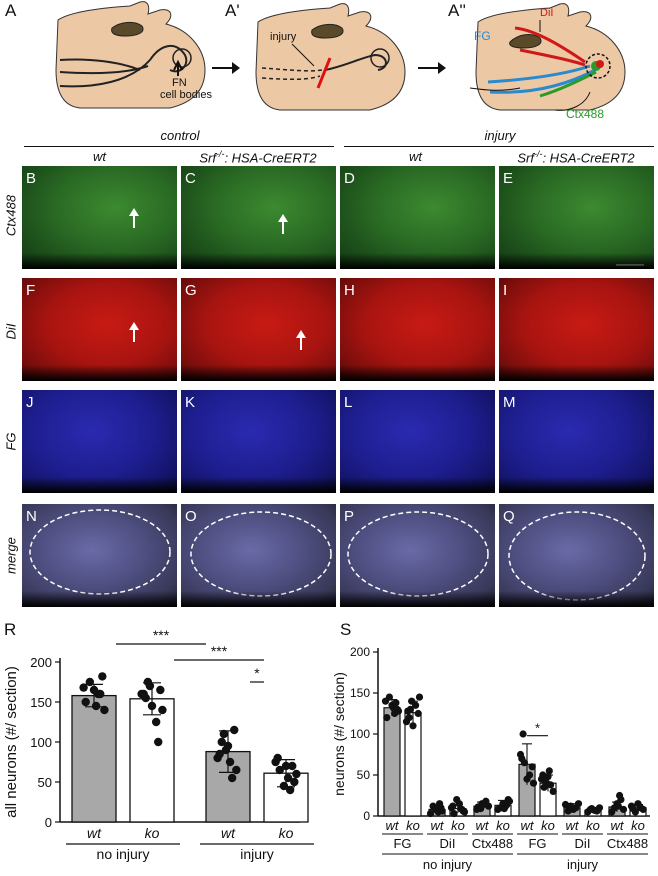  I want to click on row-label-dil: DiI, so click(11, 331).